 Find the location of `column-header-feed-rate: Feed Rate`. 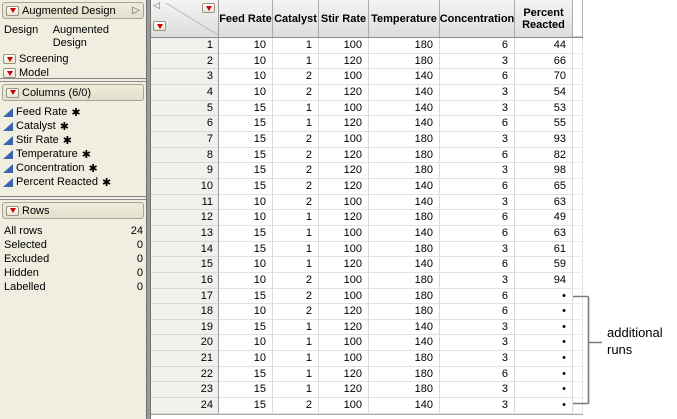

column-header-feed-rate: Feed Rate is located at coordinates (246, 18).